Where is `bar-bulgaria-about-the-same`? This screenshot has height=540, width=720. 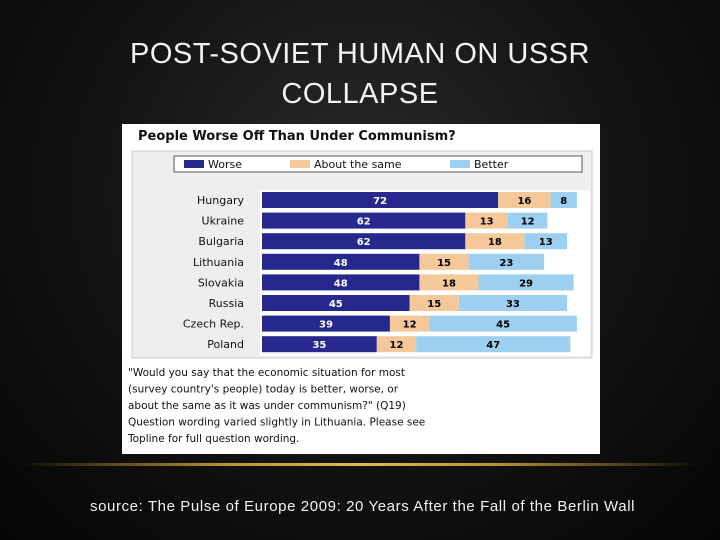 bar-bulgaria-about-the-same is located at coordinates (495, 241).